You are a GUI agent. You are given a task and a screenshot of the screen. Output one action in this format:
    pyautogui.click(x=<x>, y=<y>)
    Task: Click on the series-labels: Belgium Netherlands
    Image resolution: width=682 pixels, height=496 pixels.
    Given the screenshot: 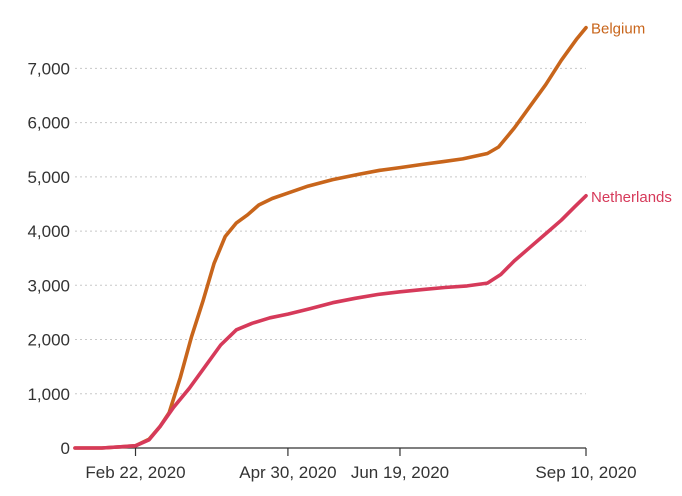 What is the action you would take?
    pyautogui.click(x=631, y=113)
    